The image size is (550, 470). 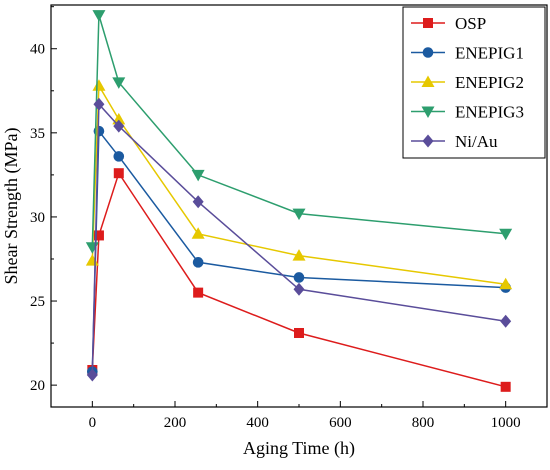 What do you see at coordinates (340, 423) in the screenshot?
I see `x-tick-label: 600` at bounding box center [340, 423].